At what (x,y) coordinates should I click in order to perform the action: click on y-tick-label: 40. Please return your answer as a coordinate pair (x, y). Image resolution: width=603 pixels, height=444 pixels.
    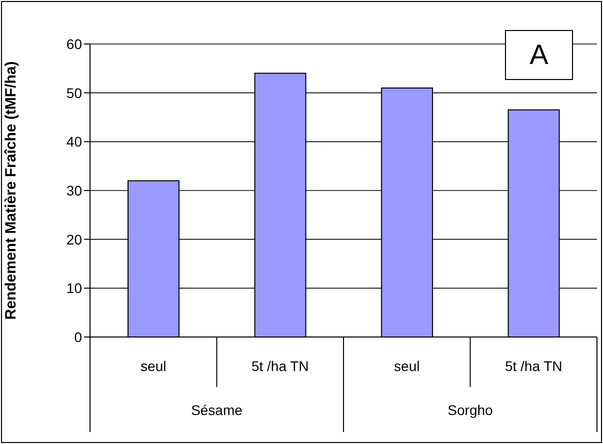
    Looking at the image, I should click on (74, 142).